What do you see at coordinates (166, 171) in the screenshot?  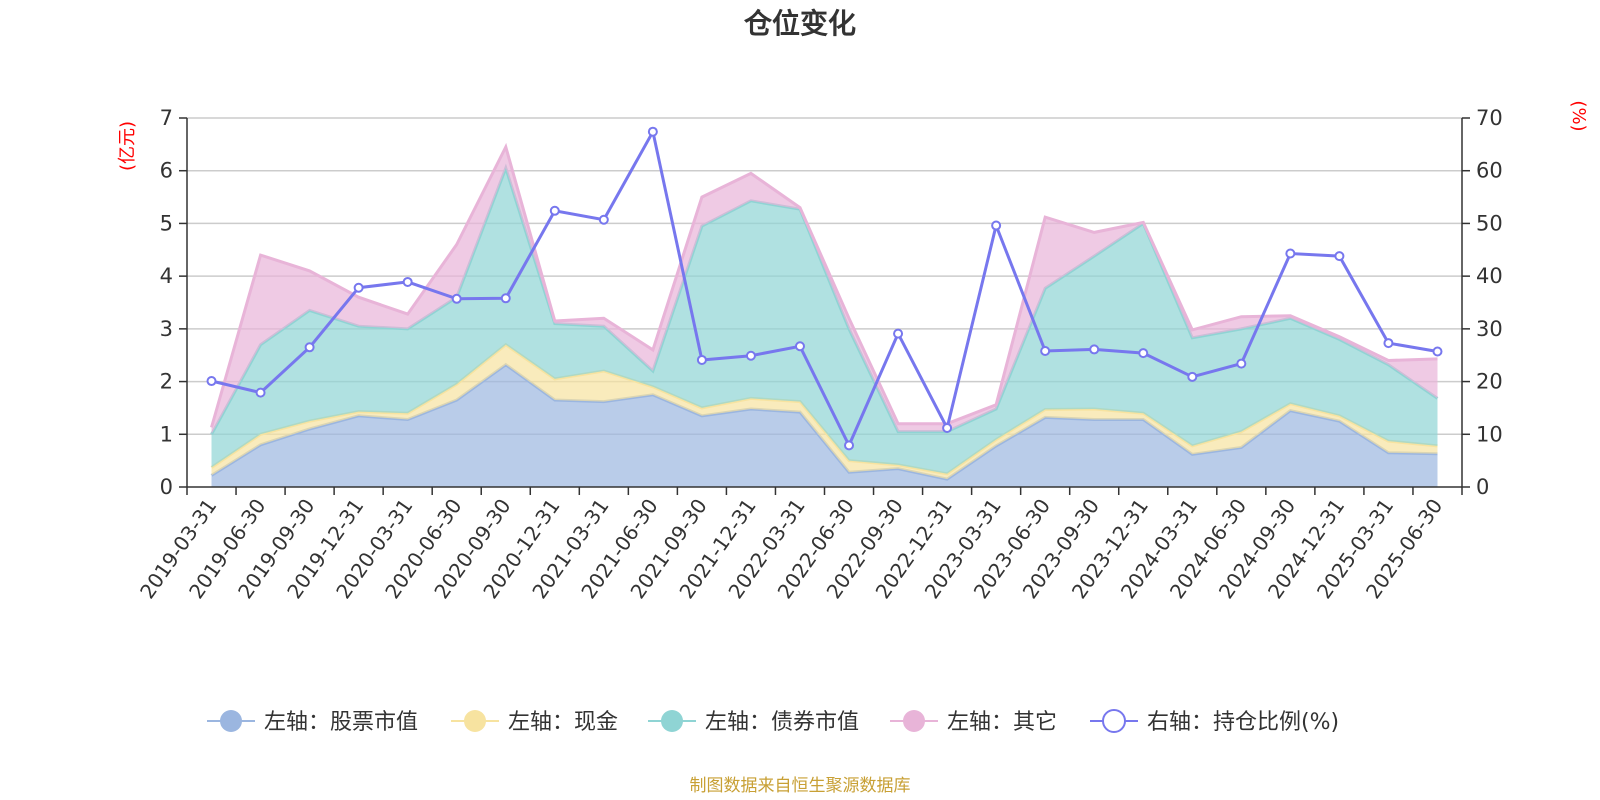 I see `left-tick-label-6: 6` at bounding box center [166, 171].